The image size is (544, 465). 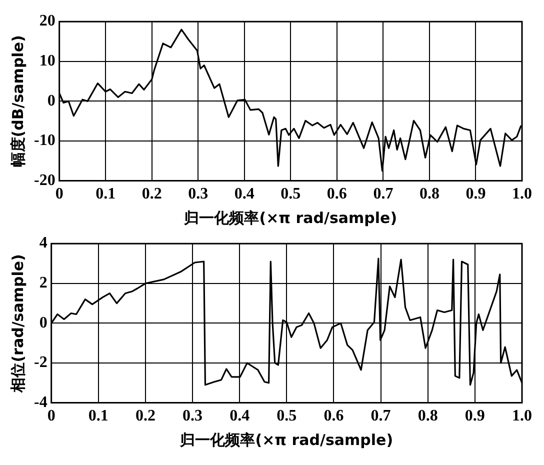 What do you see at coordinates (17, 324) in the screenshot?
I see `y-axis-title: 相位(rad/sample)` at bounding box center [17, 324].